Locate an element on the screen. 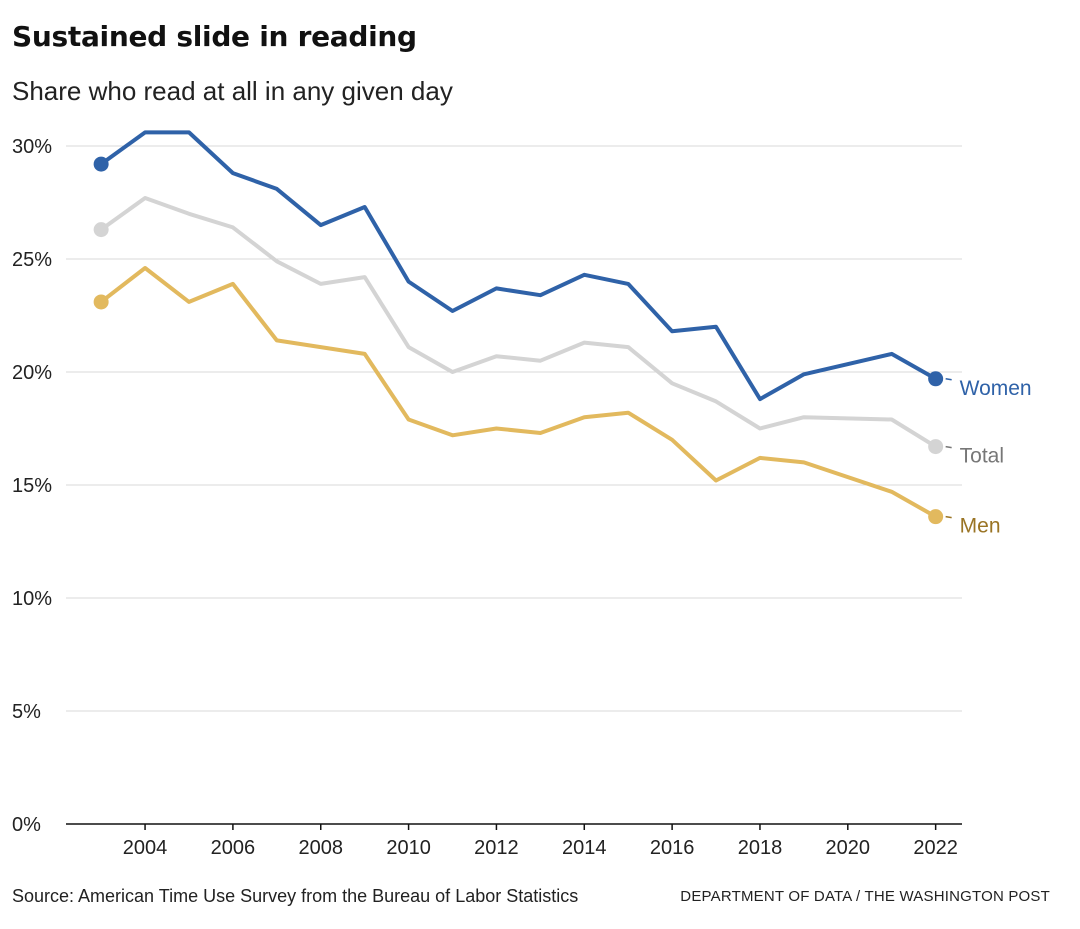  series-leader-total is located at coordinates (948, 447).